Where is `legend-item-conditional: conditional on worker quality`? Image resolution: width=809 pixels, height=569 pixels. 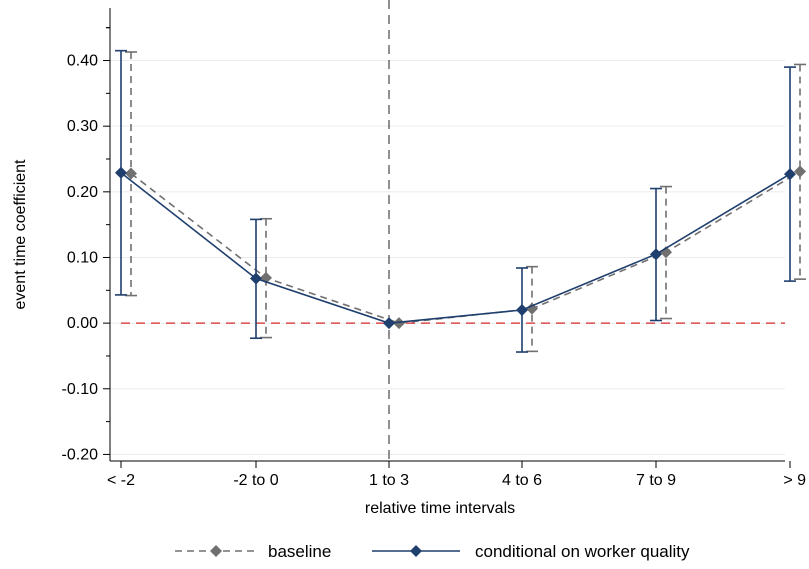 legend-item-conditional: conditional on worker quality is located at coordinates (531, 551).